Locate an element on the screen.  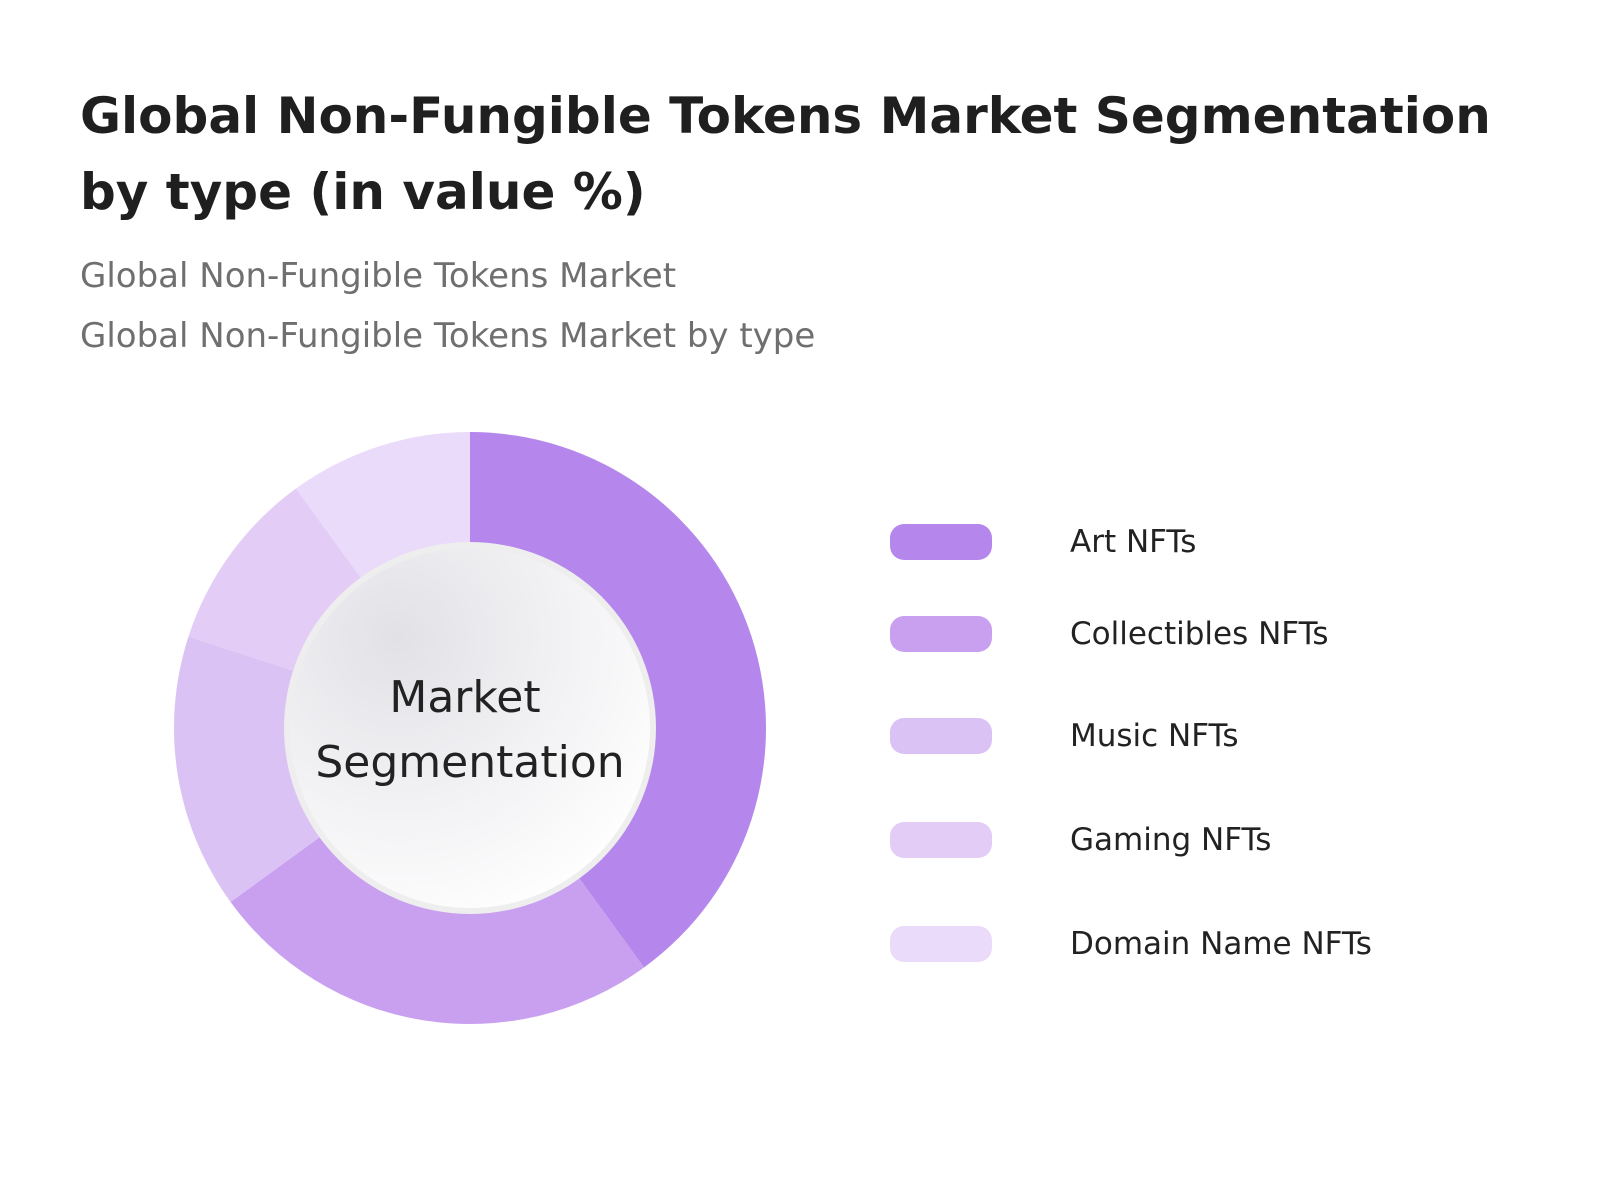
chart-subtitle-1: Global Non-Fungible Tokens Market is located at coordinates (378, 276).